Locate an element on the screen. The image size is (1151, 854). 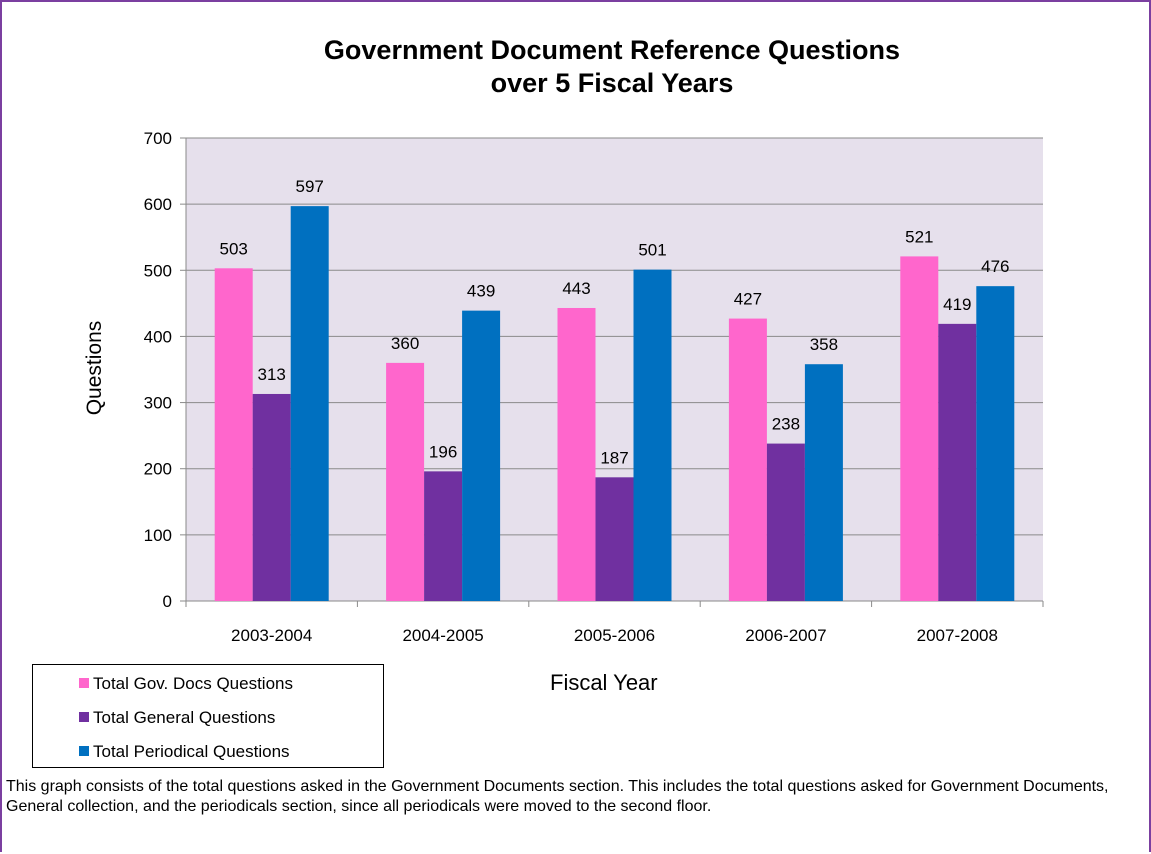
data-label: 597 is located at coordinates (310, 186).